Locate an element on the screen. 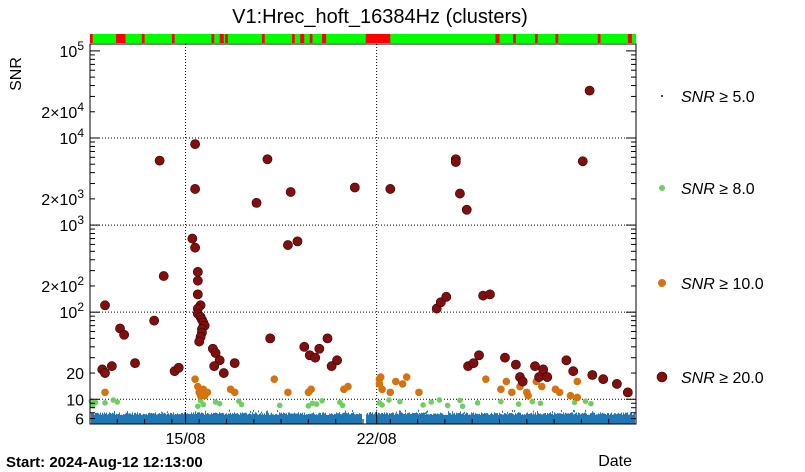 The width and height of the screenshot is (805, 472). segment-bar-on is located at coordinates (363, 38).